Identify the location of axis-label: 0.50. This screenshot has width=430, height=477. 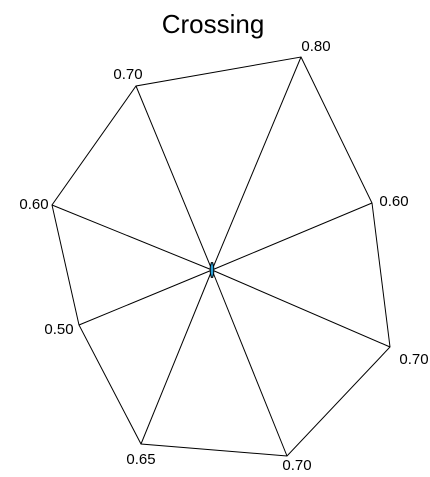
(58, 329).